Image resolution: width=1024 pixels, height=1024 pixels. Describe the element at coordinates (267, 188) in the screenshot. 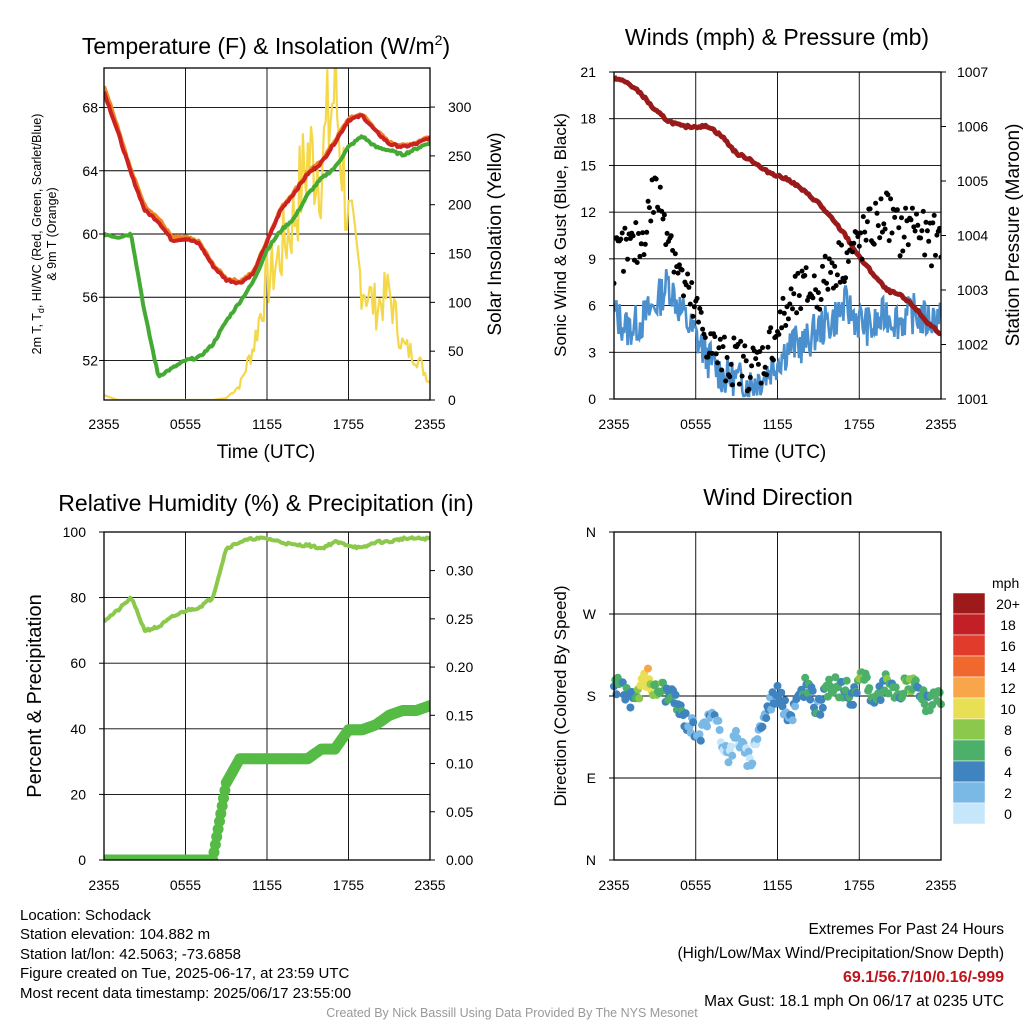

I see `series-line-2m-t-red-` at that location.